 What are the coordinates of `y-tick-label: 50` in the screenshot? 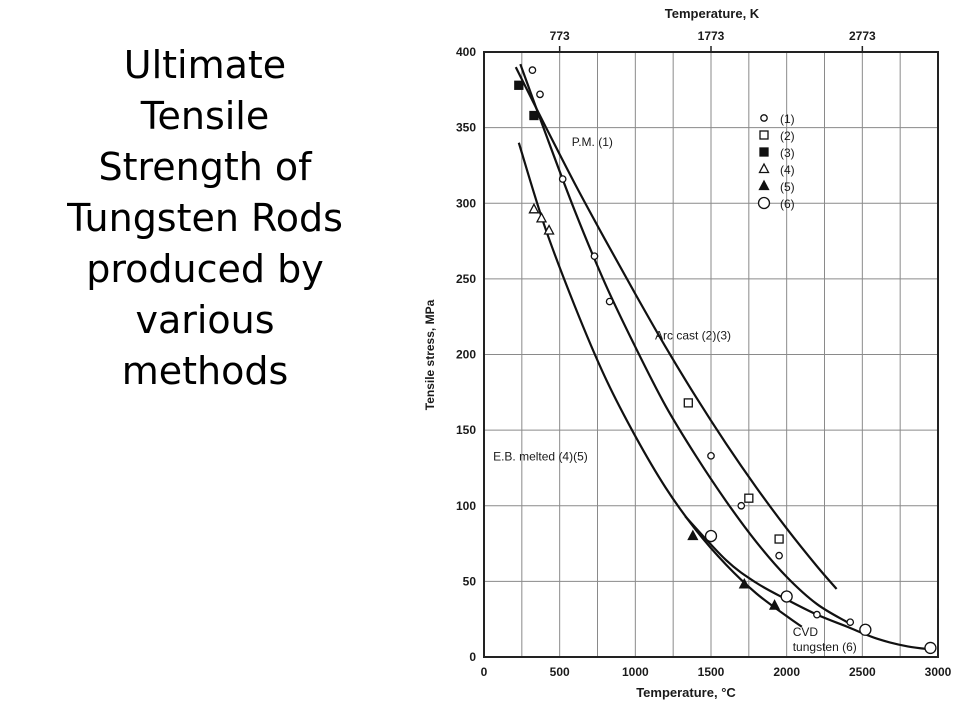 It's located at (470, 581).